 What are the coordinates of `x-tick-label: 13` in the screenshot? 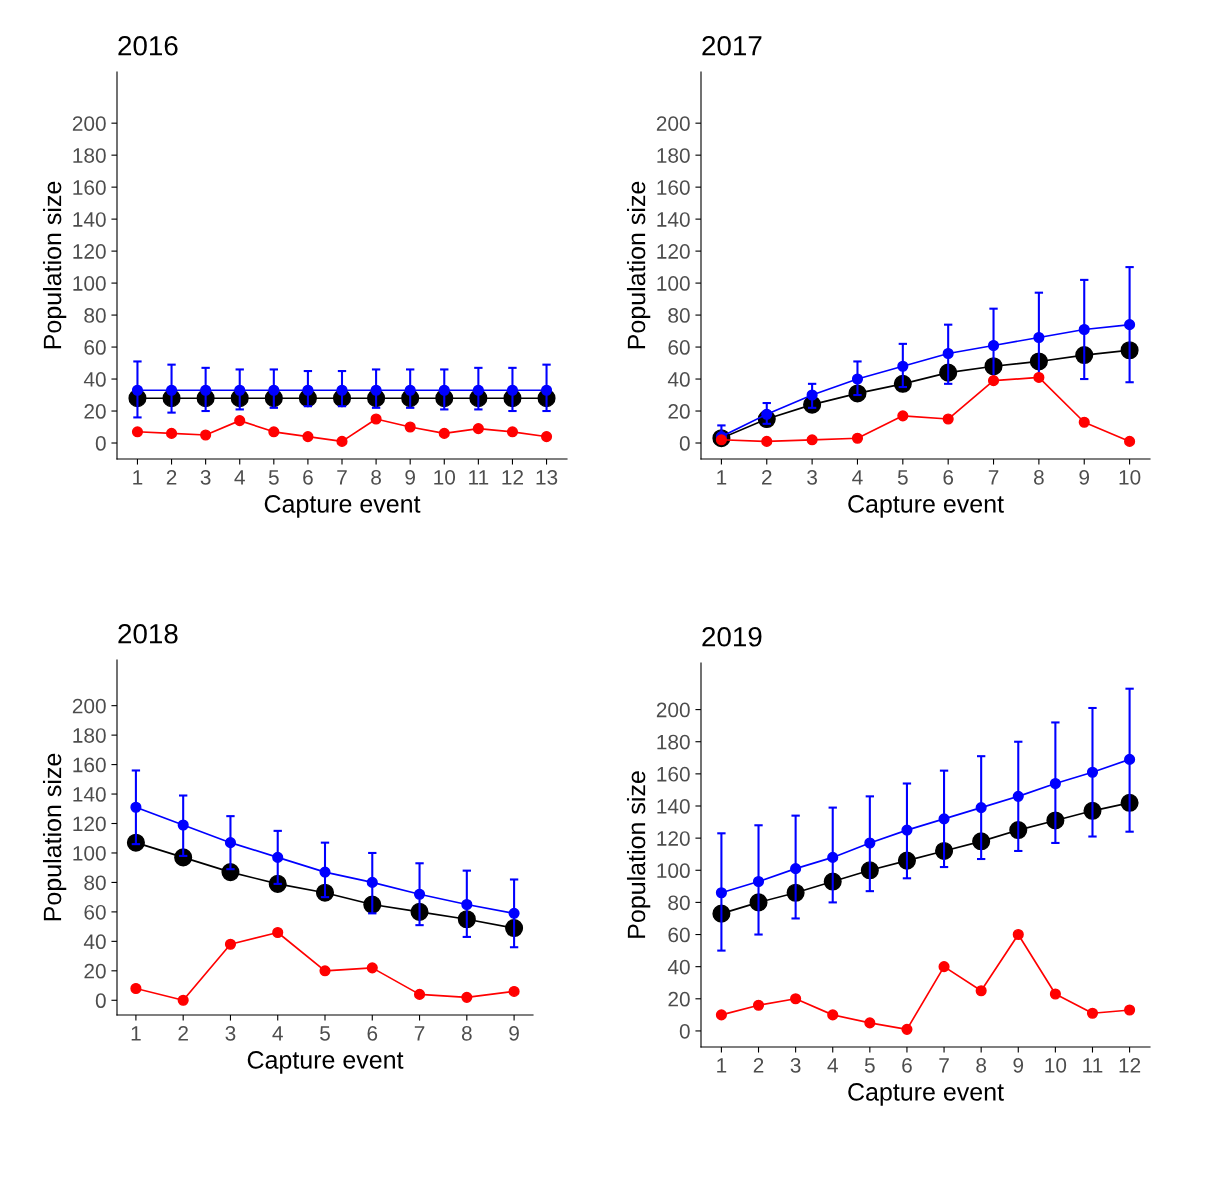 It's located at (547, 477).